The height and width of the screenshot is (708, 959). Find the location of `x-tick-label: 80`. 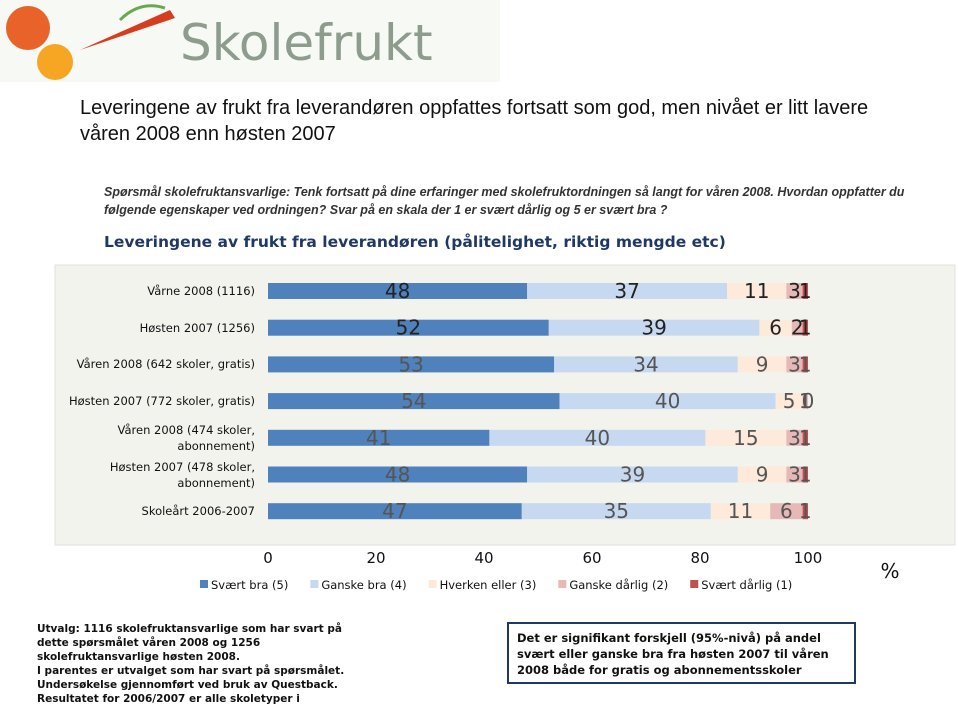

x-tick-label: 80 is located at coordinates (699, 558).